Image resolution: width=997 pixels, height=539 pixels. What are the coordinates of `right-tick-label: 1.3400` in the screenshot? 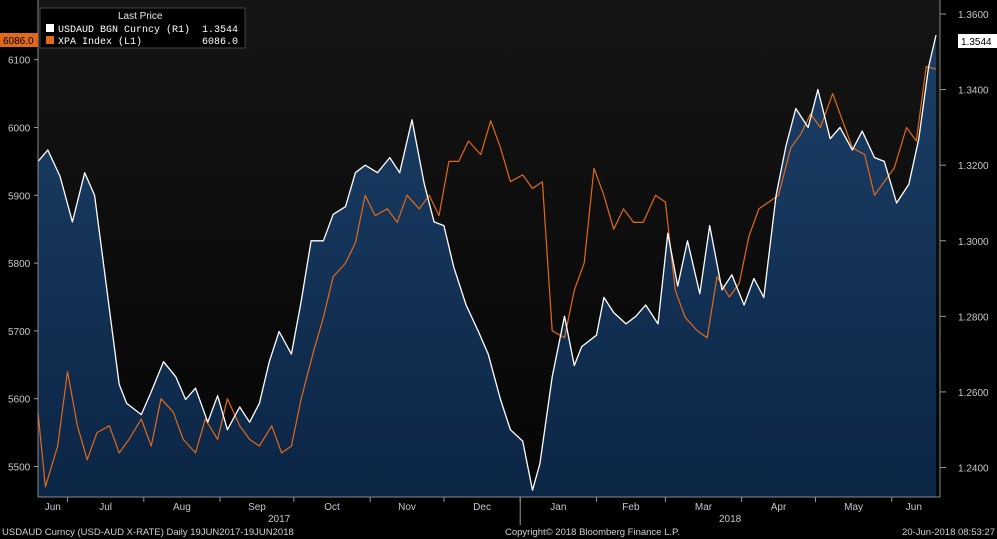 It's located at (973, 91).